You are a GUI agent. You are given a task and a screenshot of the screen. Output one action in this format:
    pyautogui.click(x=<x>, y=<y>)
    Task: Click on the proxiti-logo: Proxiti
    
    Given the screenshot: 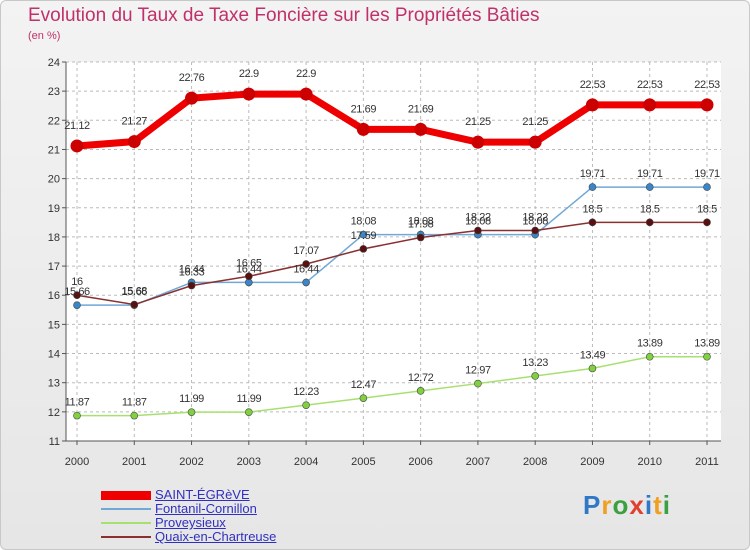 What is the action you would take?
    pyautogui.click(x=627, y=505)
    